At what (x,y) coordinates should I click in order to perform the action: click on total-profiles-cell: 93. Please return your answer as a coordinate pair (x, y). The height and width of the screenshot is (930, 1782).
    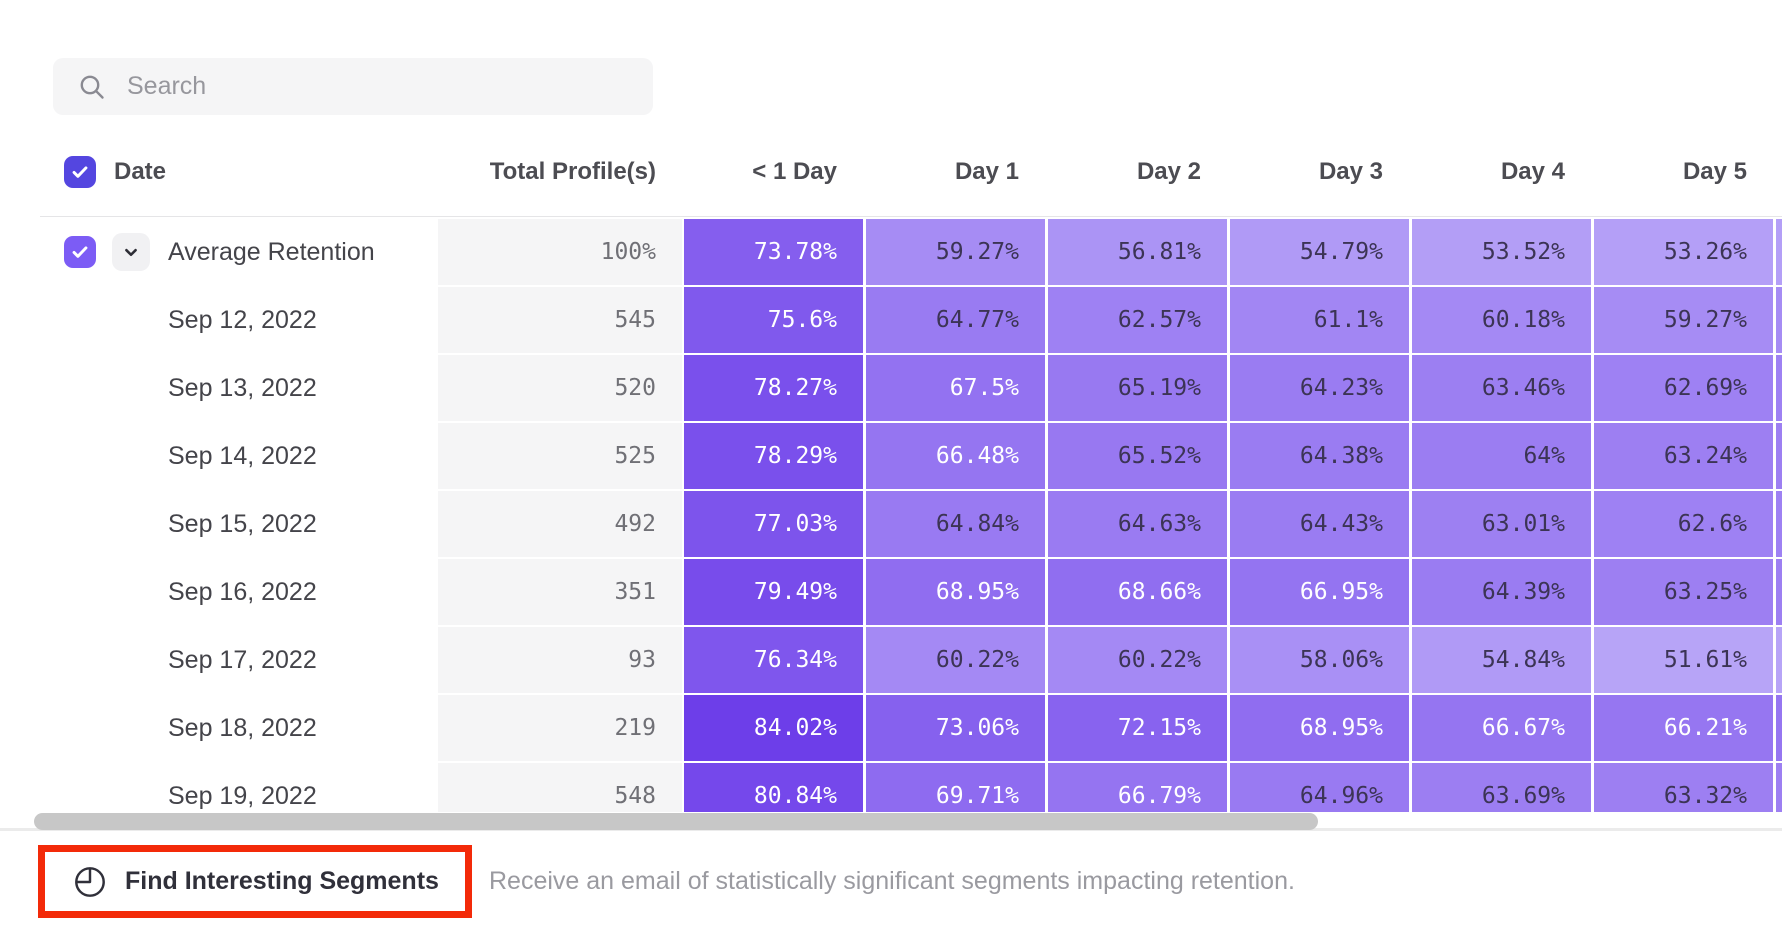
    Looking at the image, I should click on (560, 660).